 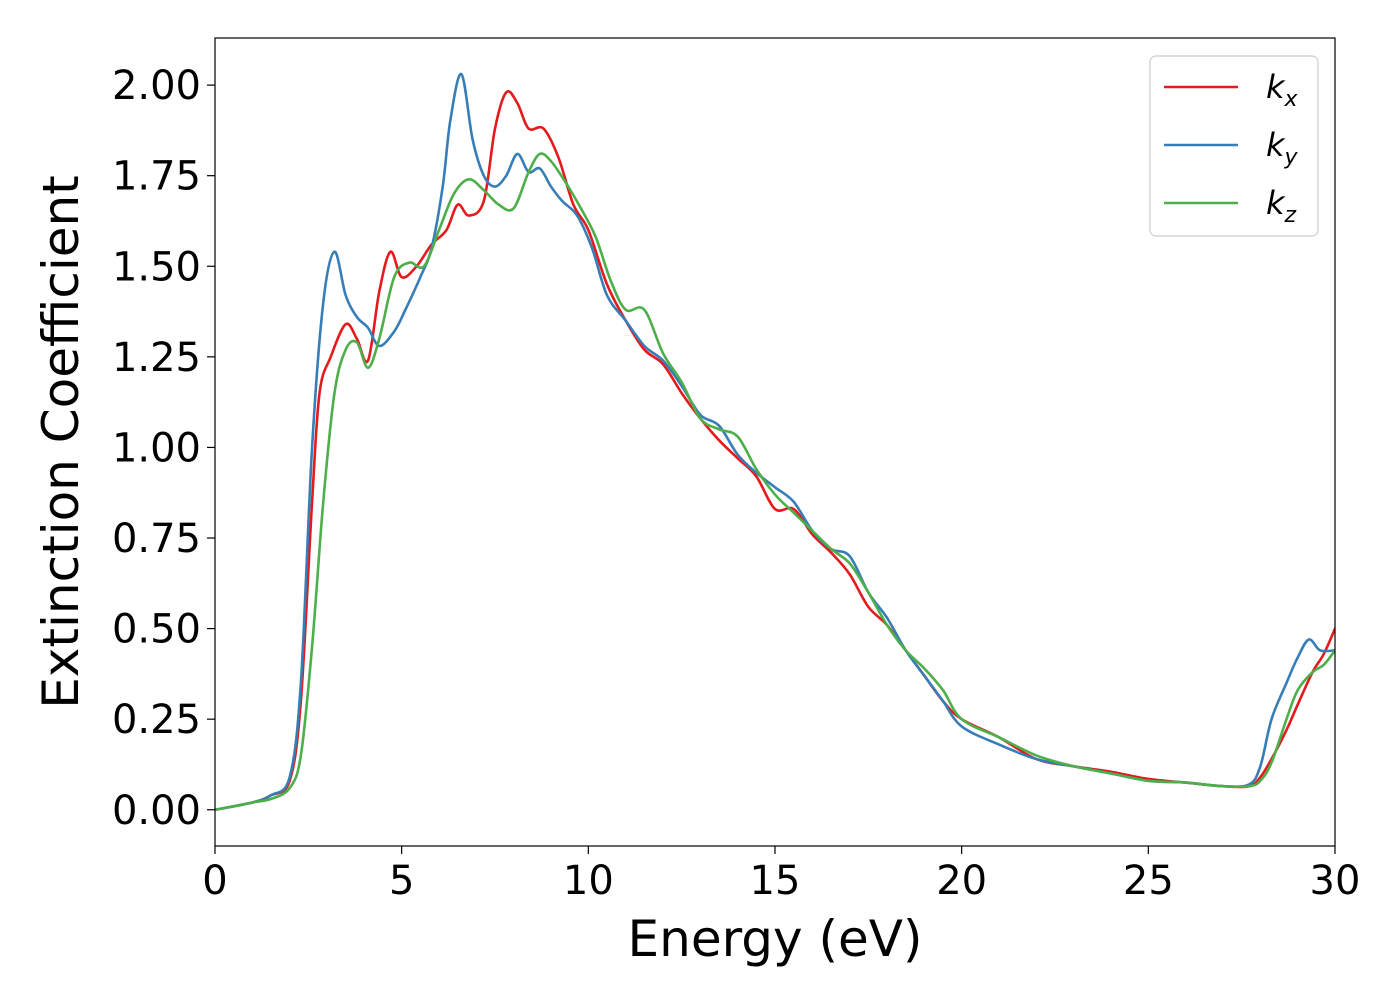 I want to click on x-tick-label: 5, so click(x=401, y=881).